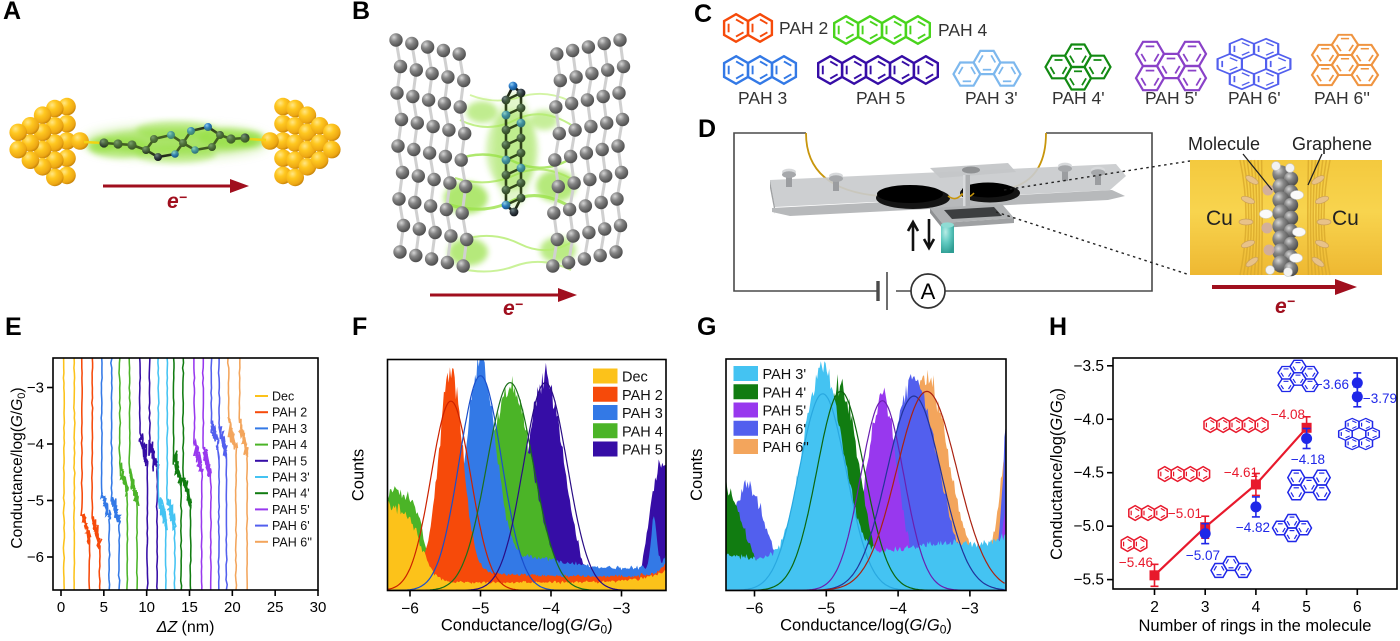 This screenshot has height=641, width=1400. I want to click on svg-text: −3.79, so click(1380, 398).